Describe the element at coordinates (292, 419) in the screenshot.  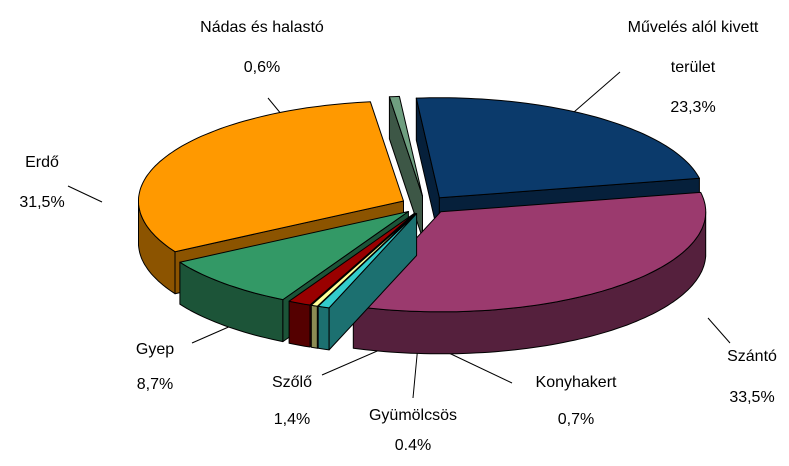
I see `value-label: 1,4%` at that location.